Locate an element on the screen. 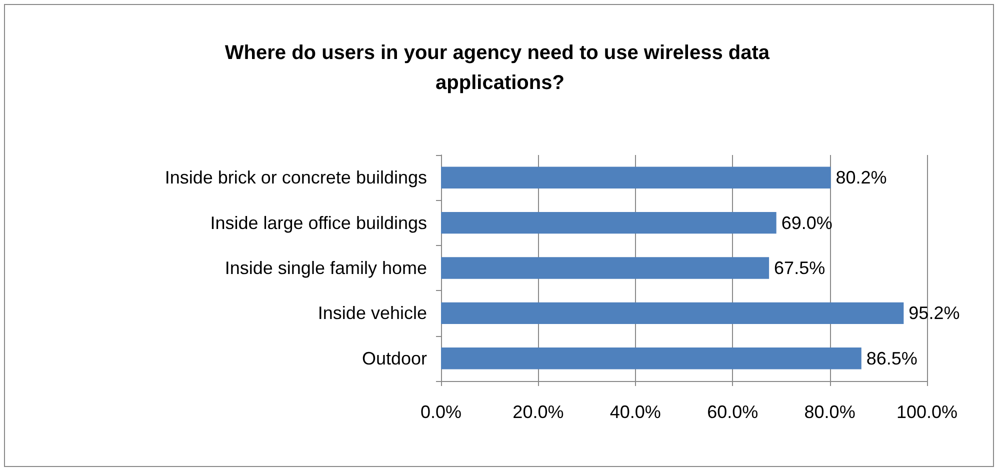  y-tick-label: Inside brick or concrete buildings is located at coordinates (295, 178).